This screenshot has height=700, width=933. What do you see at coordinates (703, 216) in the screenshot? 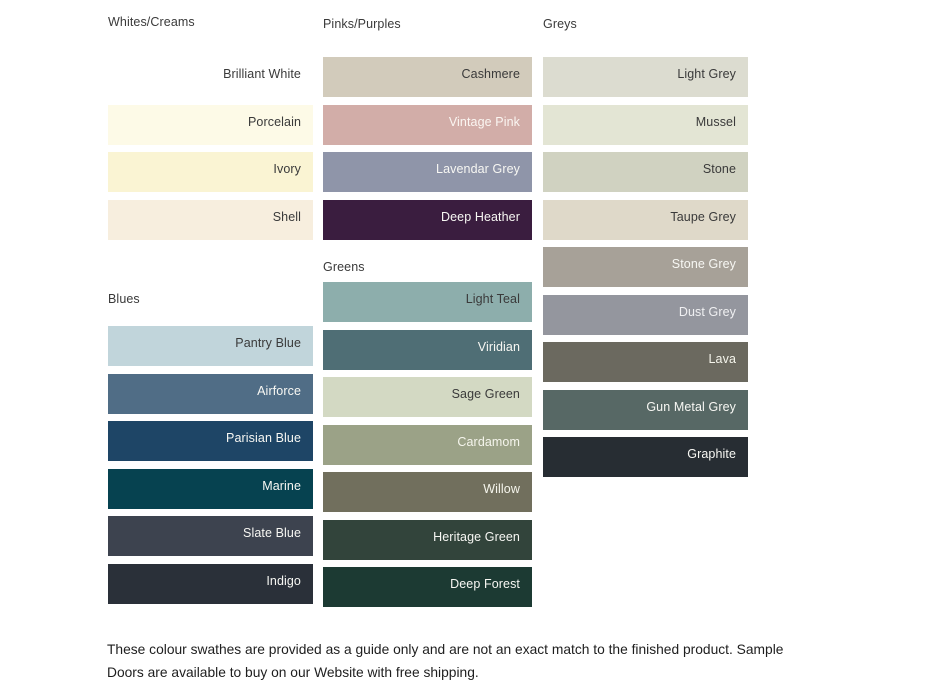
I see `swatch-label: Taupe Grey` at bounding box center [703, 216].